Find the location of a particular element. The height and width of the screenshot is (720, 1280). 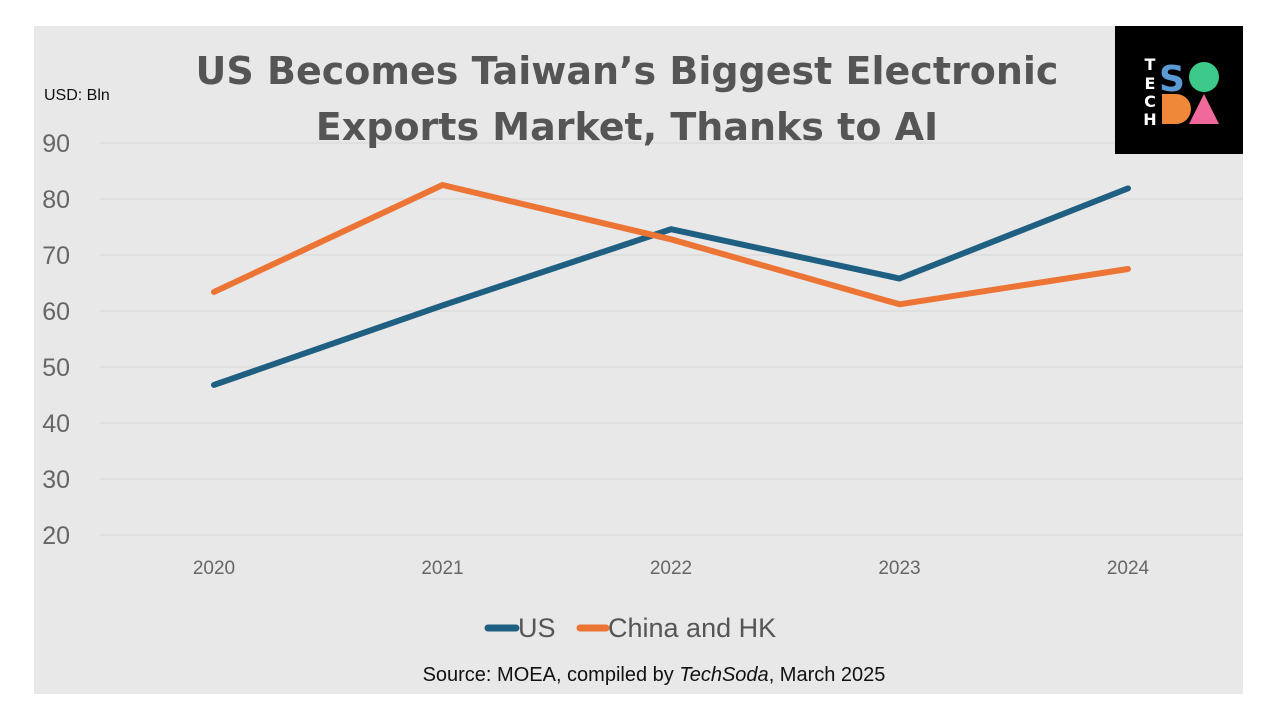

logo-letter-o-circle is located at coordinates (1204, 77).